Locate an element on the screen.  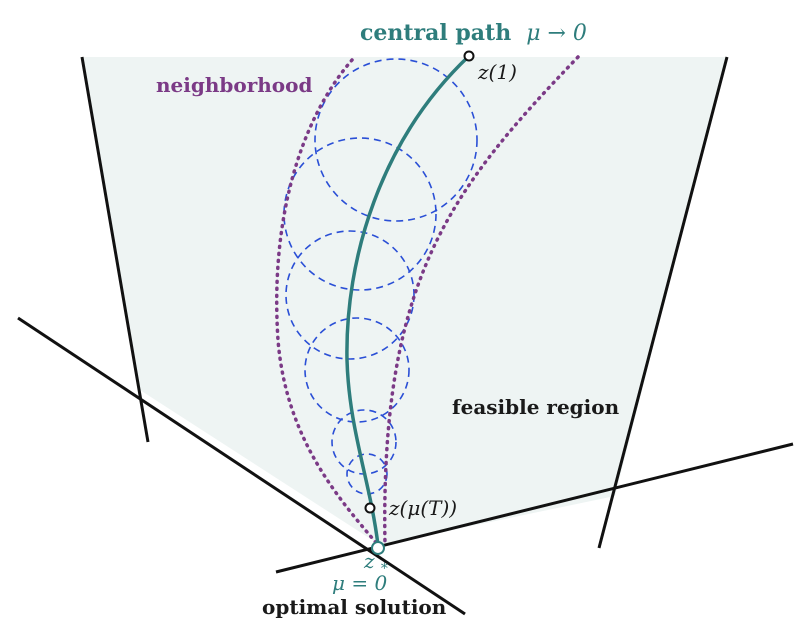
z1-label: z(1) is located at coordinates (497, 72).